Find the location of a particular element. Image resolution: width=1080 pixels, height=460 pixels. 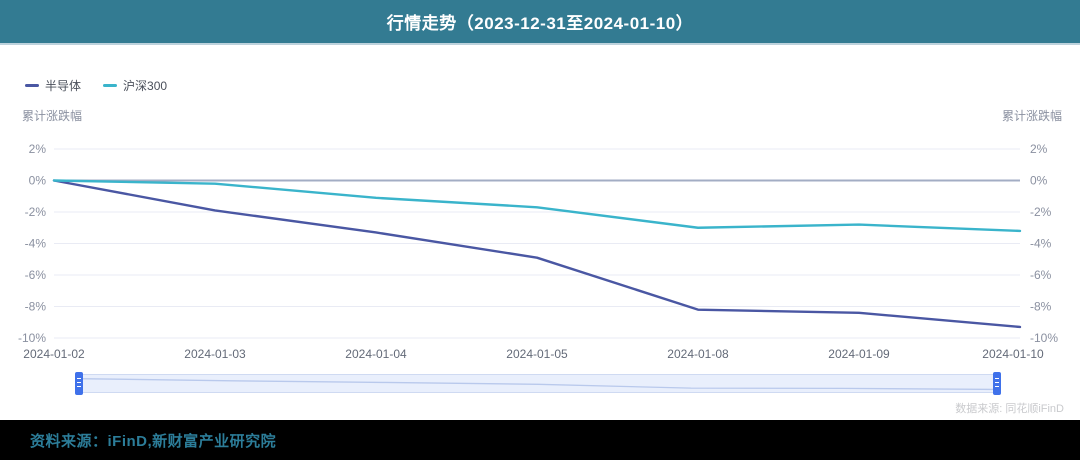

chart-legend: 半导体 沪深300 is located at coordinates (96, 85).